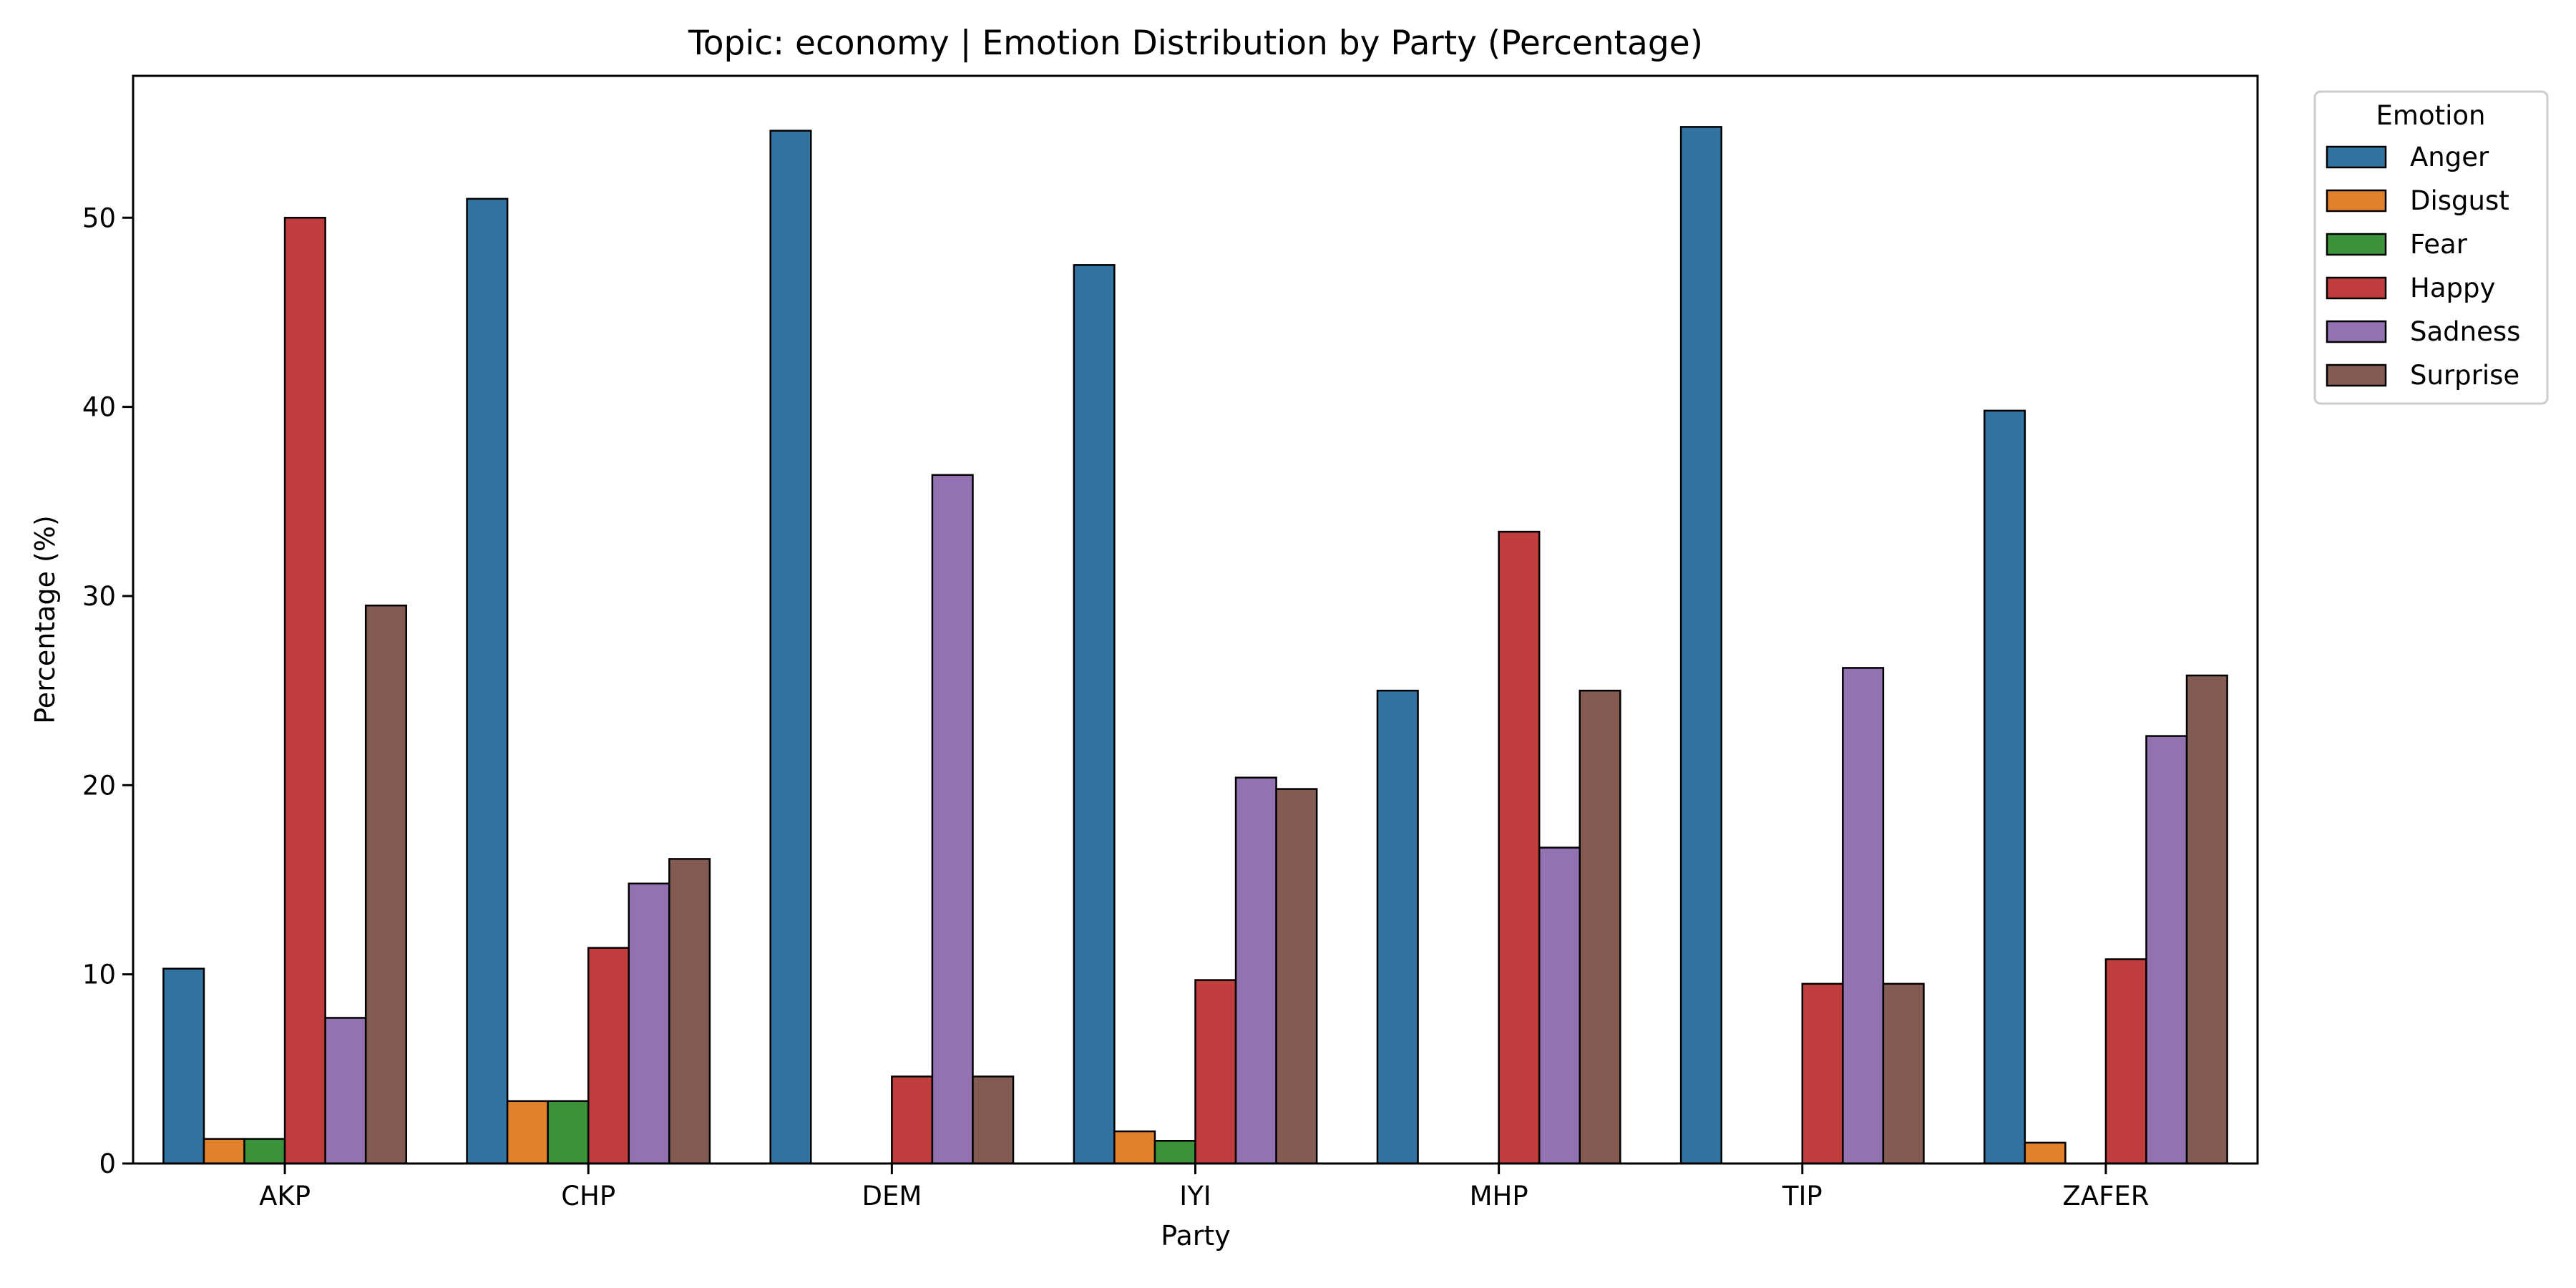 Image resolution: width=2576 pixels, height=1288 pixels. What do you see at coordinates (2452, 288) in the screenshot?
I see `legend-label-happy: Happy` at bounding box center [2452, 288].